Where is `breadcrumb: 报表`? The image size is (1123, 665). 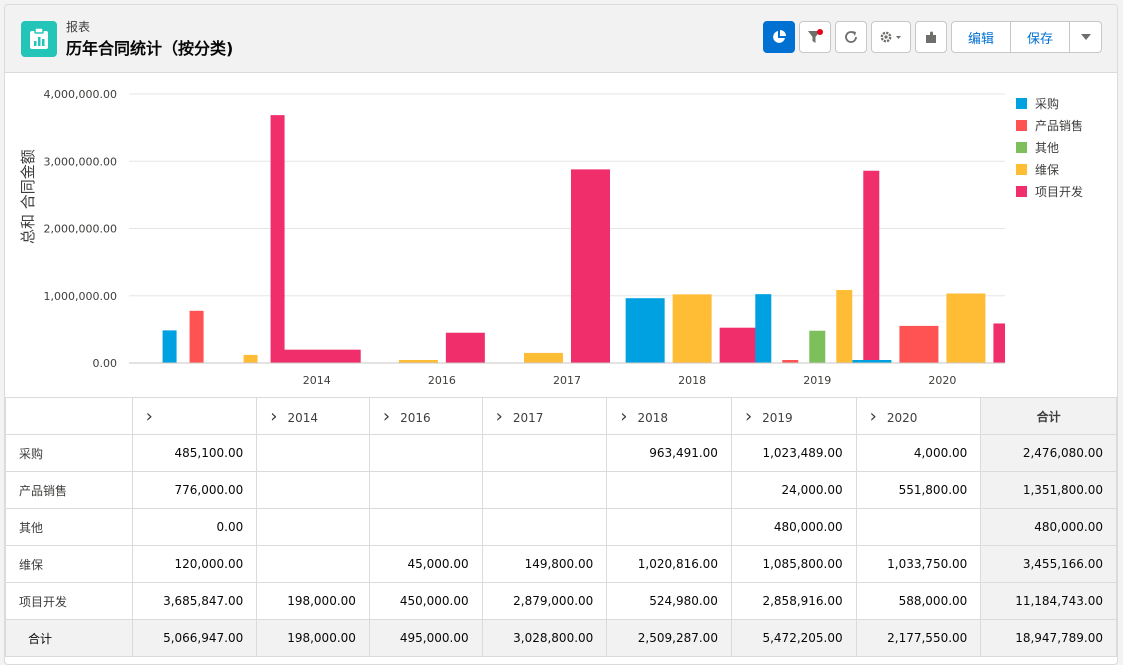
breadcrumb: 报表 is located at coordinates (78, 27).